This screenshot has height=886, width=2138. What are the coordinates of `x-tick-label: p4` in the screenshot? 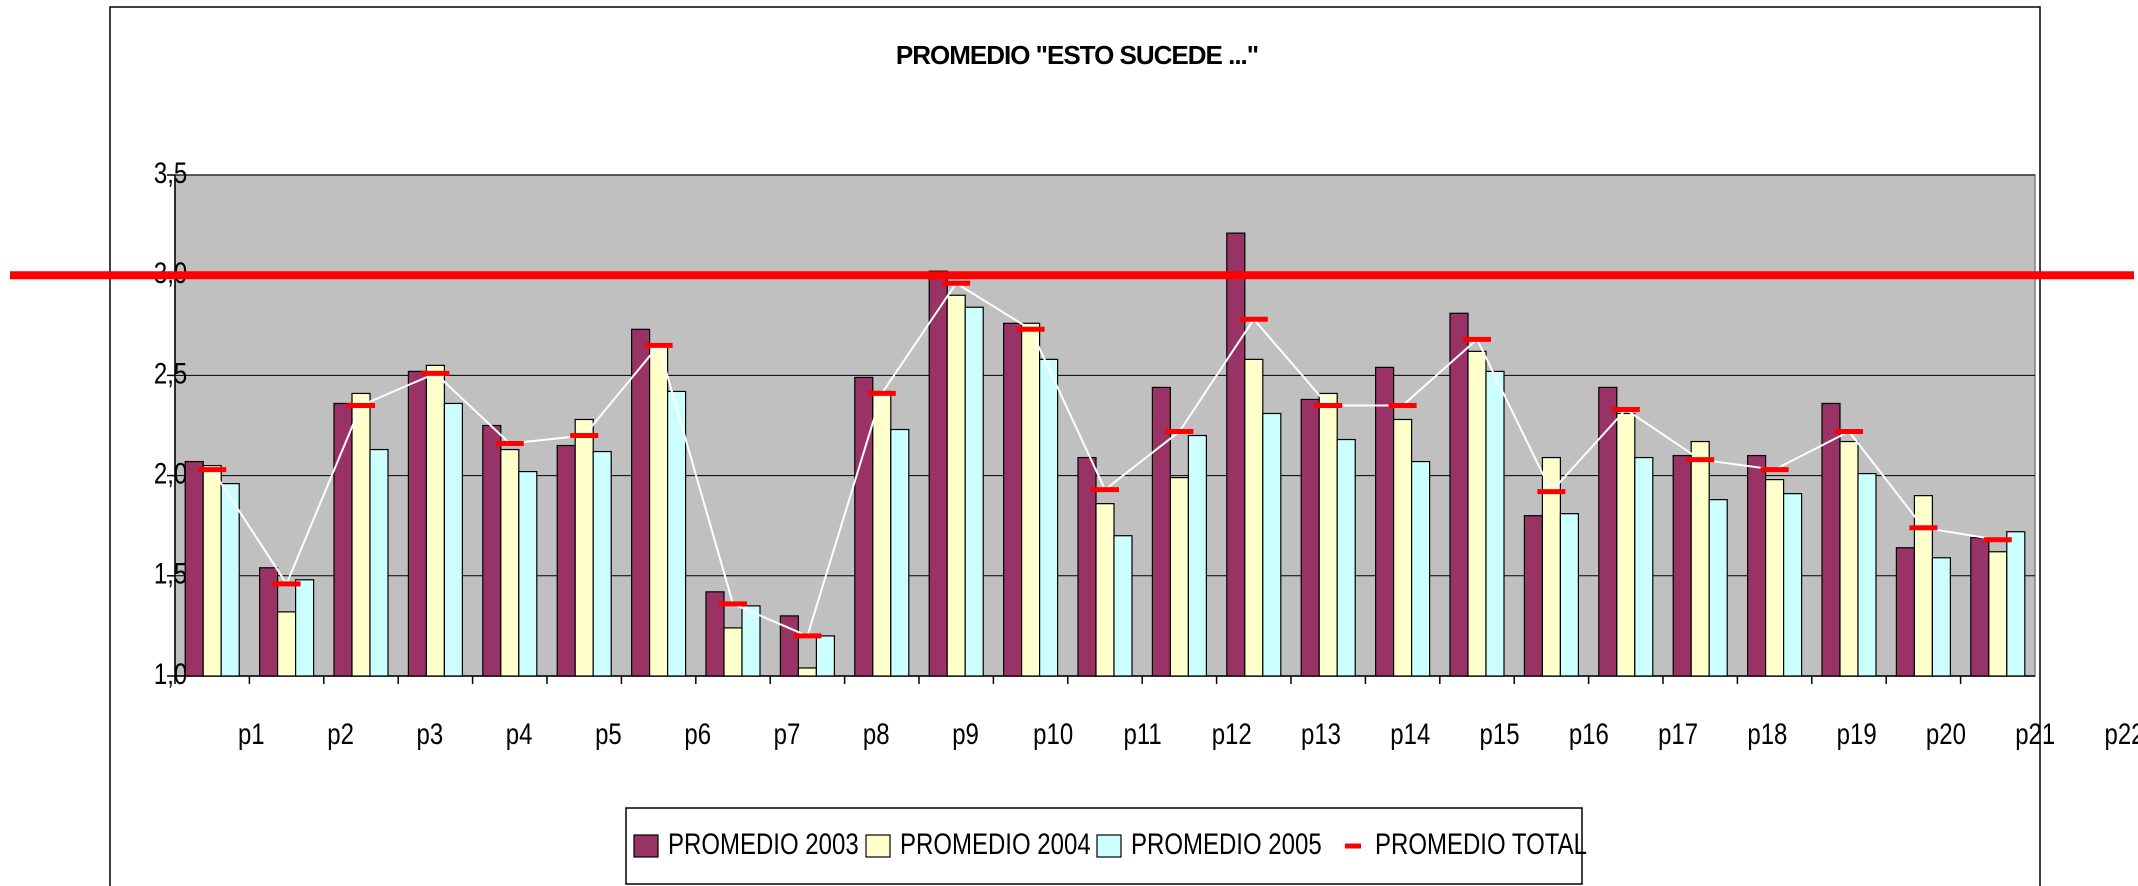 It's located at (519, 733).